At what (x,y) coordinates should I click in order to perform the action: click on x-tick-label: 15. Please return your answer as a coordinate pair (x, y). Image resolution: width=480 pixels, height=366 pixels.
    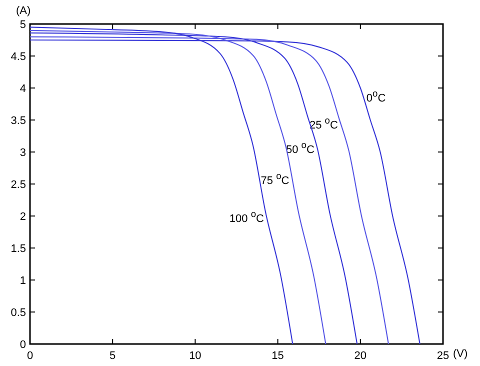
    Looking at the image, I should click on (278, 356).